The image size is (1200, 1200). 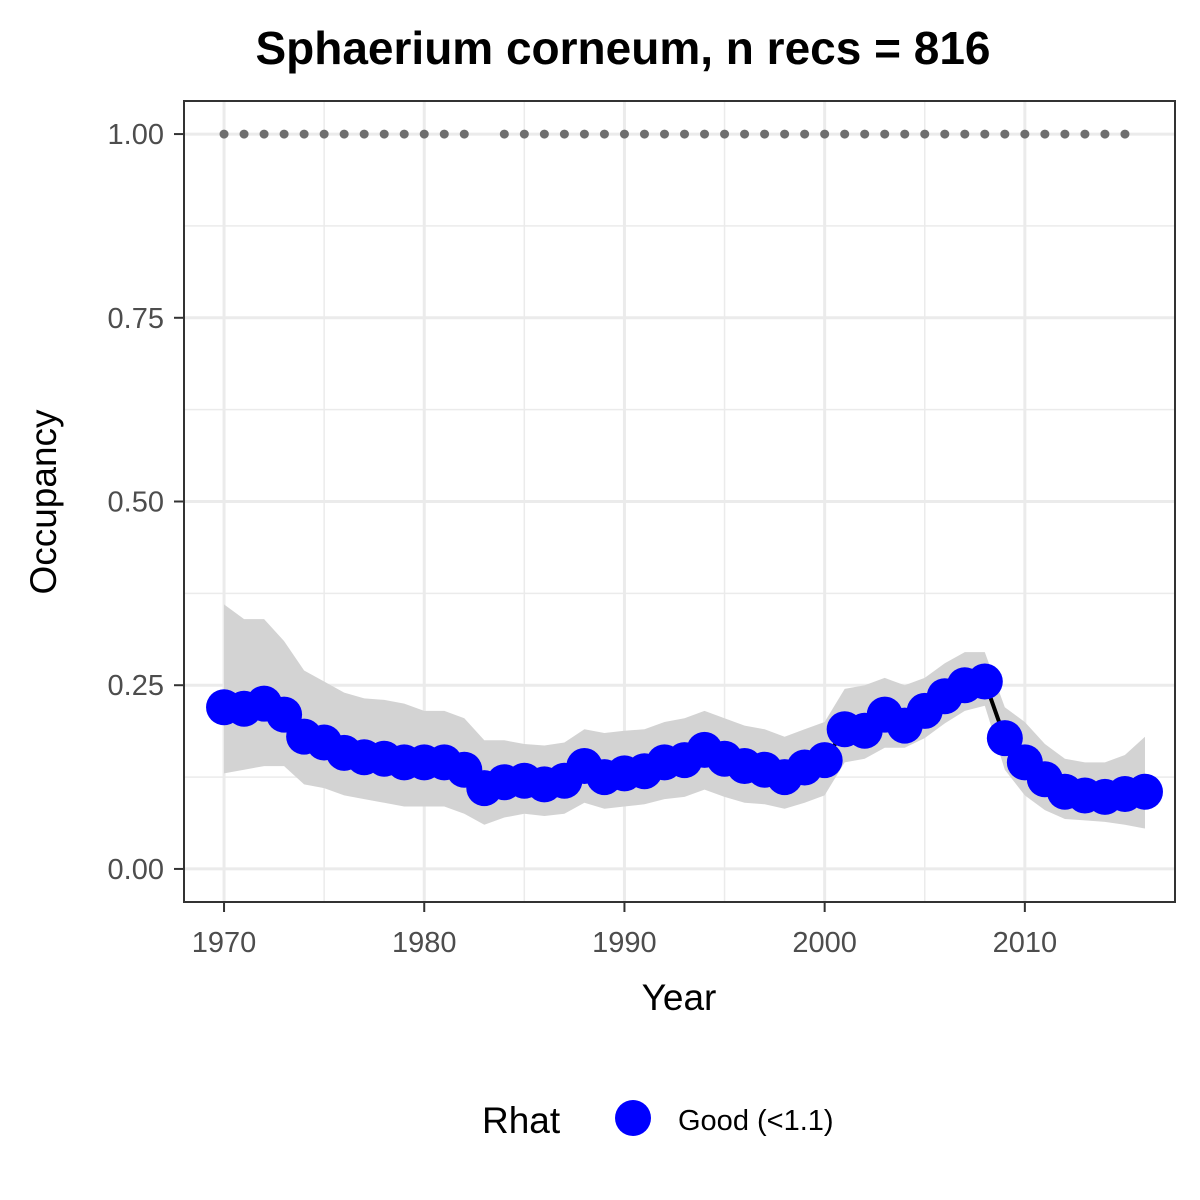 What do you see at coordinates (674, 134) in the screenshot?
I see `record-years-group` at bounding box center [674, 134].